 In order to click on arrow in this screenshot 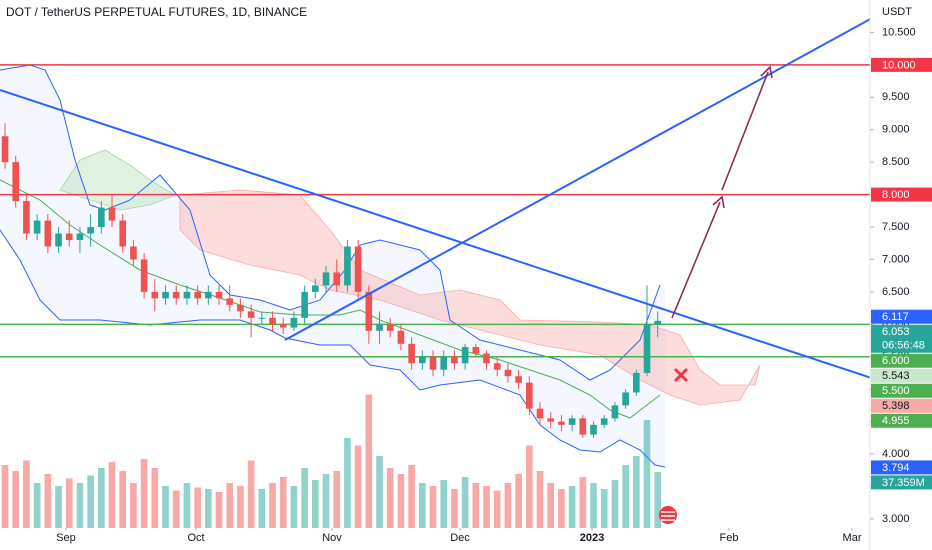, I will do `click(696, 260)`.